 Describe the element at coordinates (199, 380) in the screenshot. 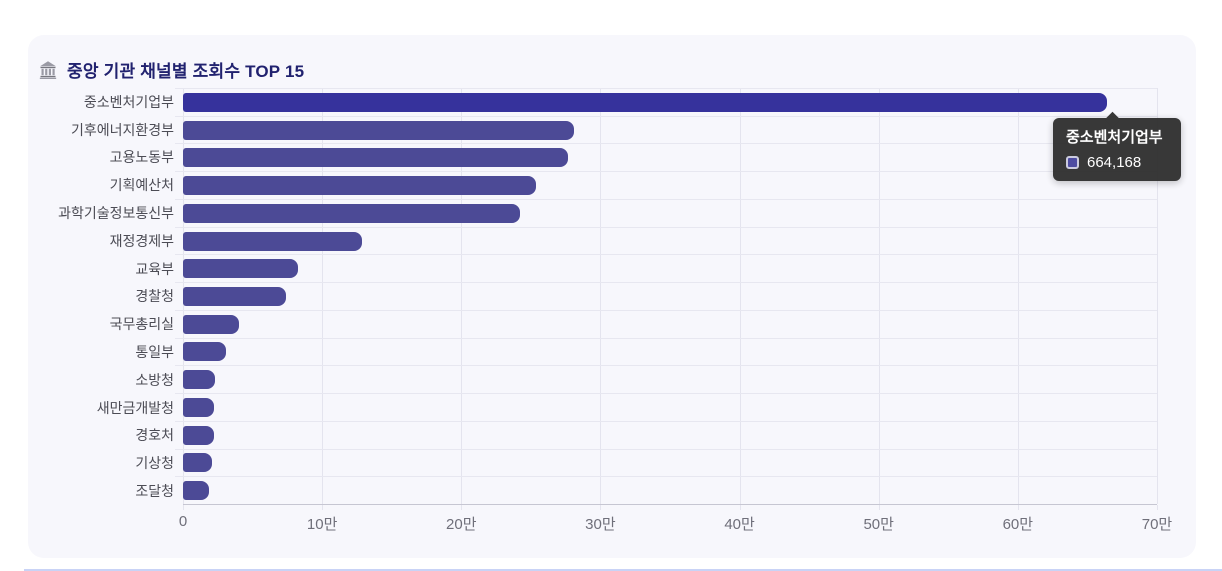

I see `bar-소방청` at that location.